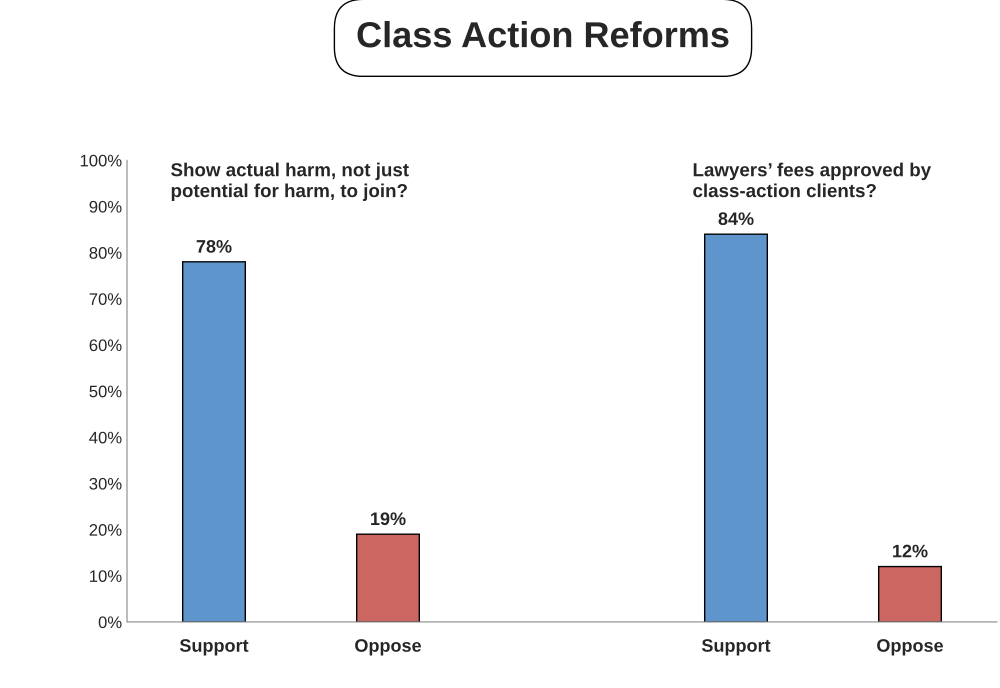 The image size is (1000, 688). I want to click on y-tick-label: 0%, so click(110, 622).